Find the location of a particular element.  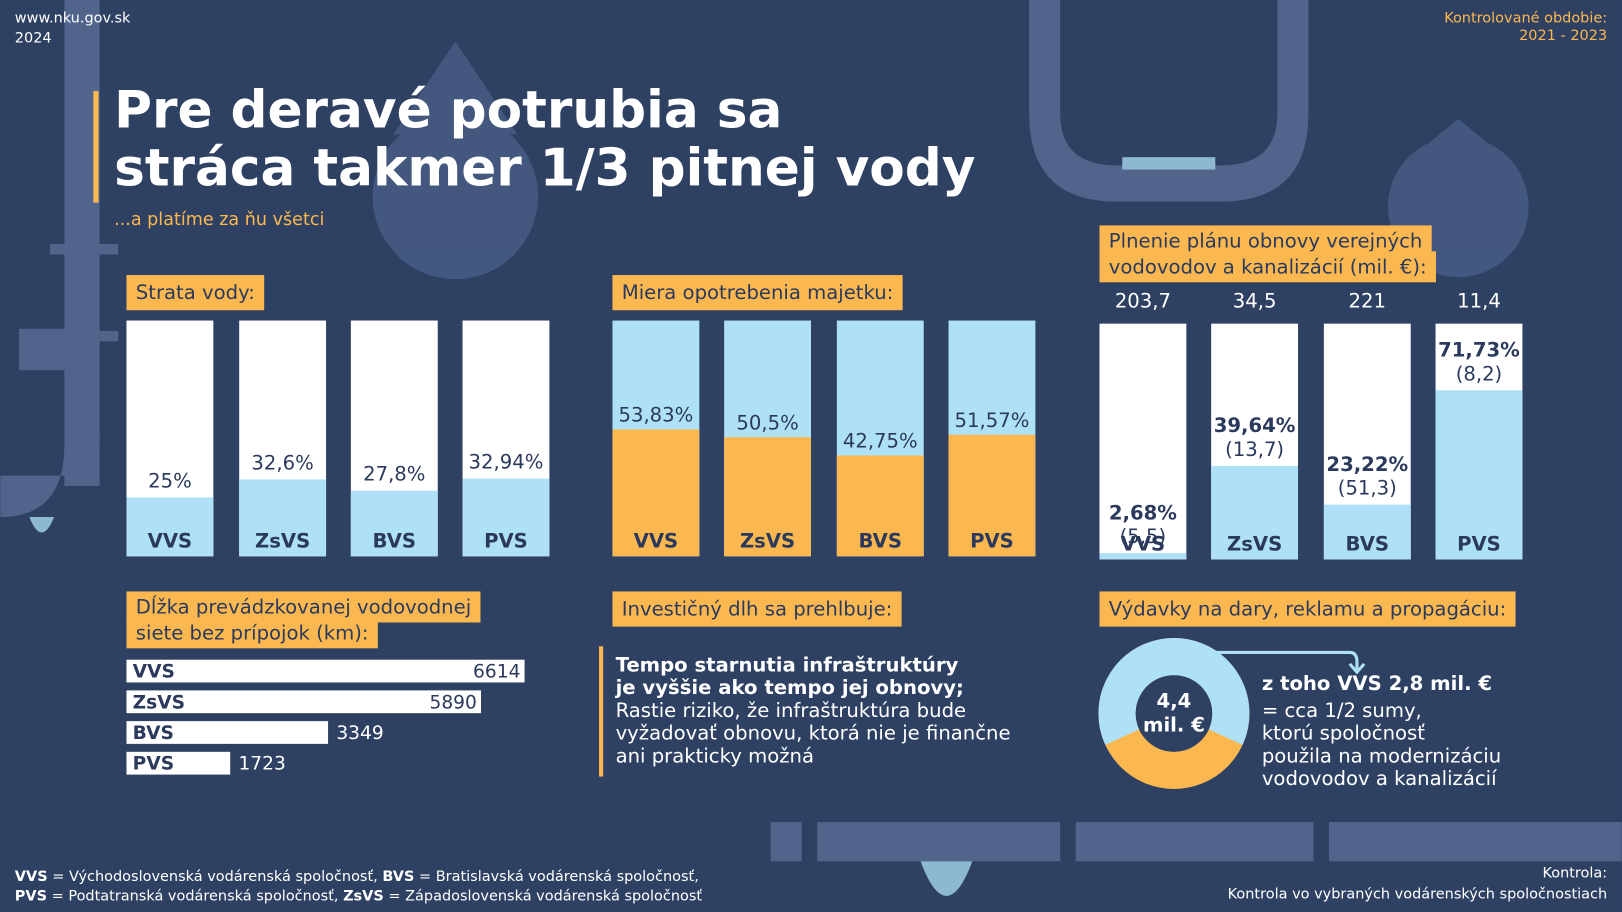

abbreviation: BVS is located at coordinates (398, 877).